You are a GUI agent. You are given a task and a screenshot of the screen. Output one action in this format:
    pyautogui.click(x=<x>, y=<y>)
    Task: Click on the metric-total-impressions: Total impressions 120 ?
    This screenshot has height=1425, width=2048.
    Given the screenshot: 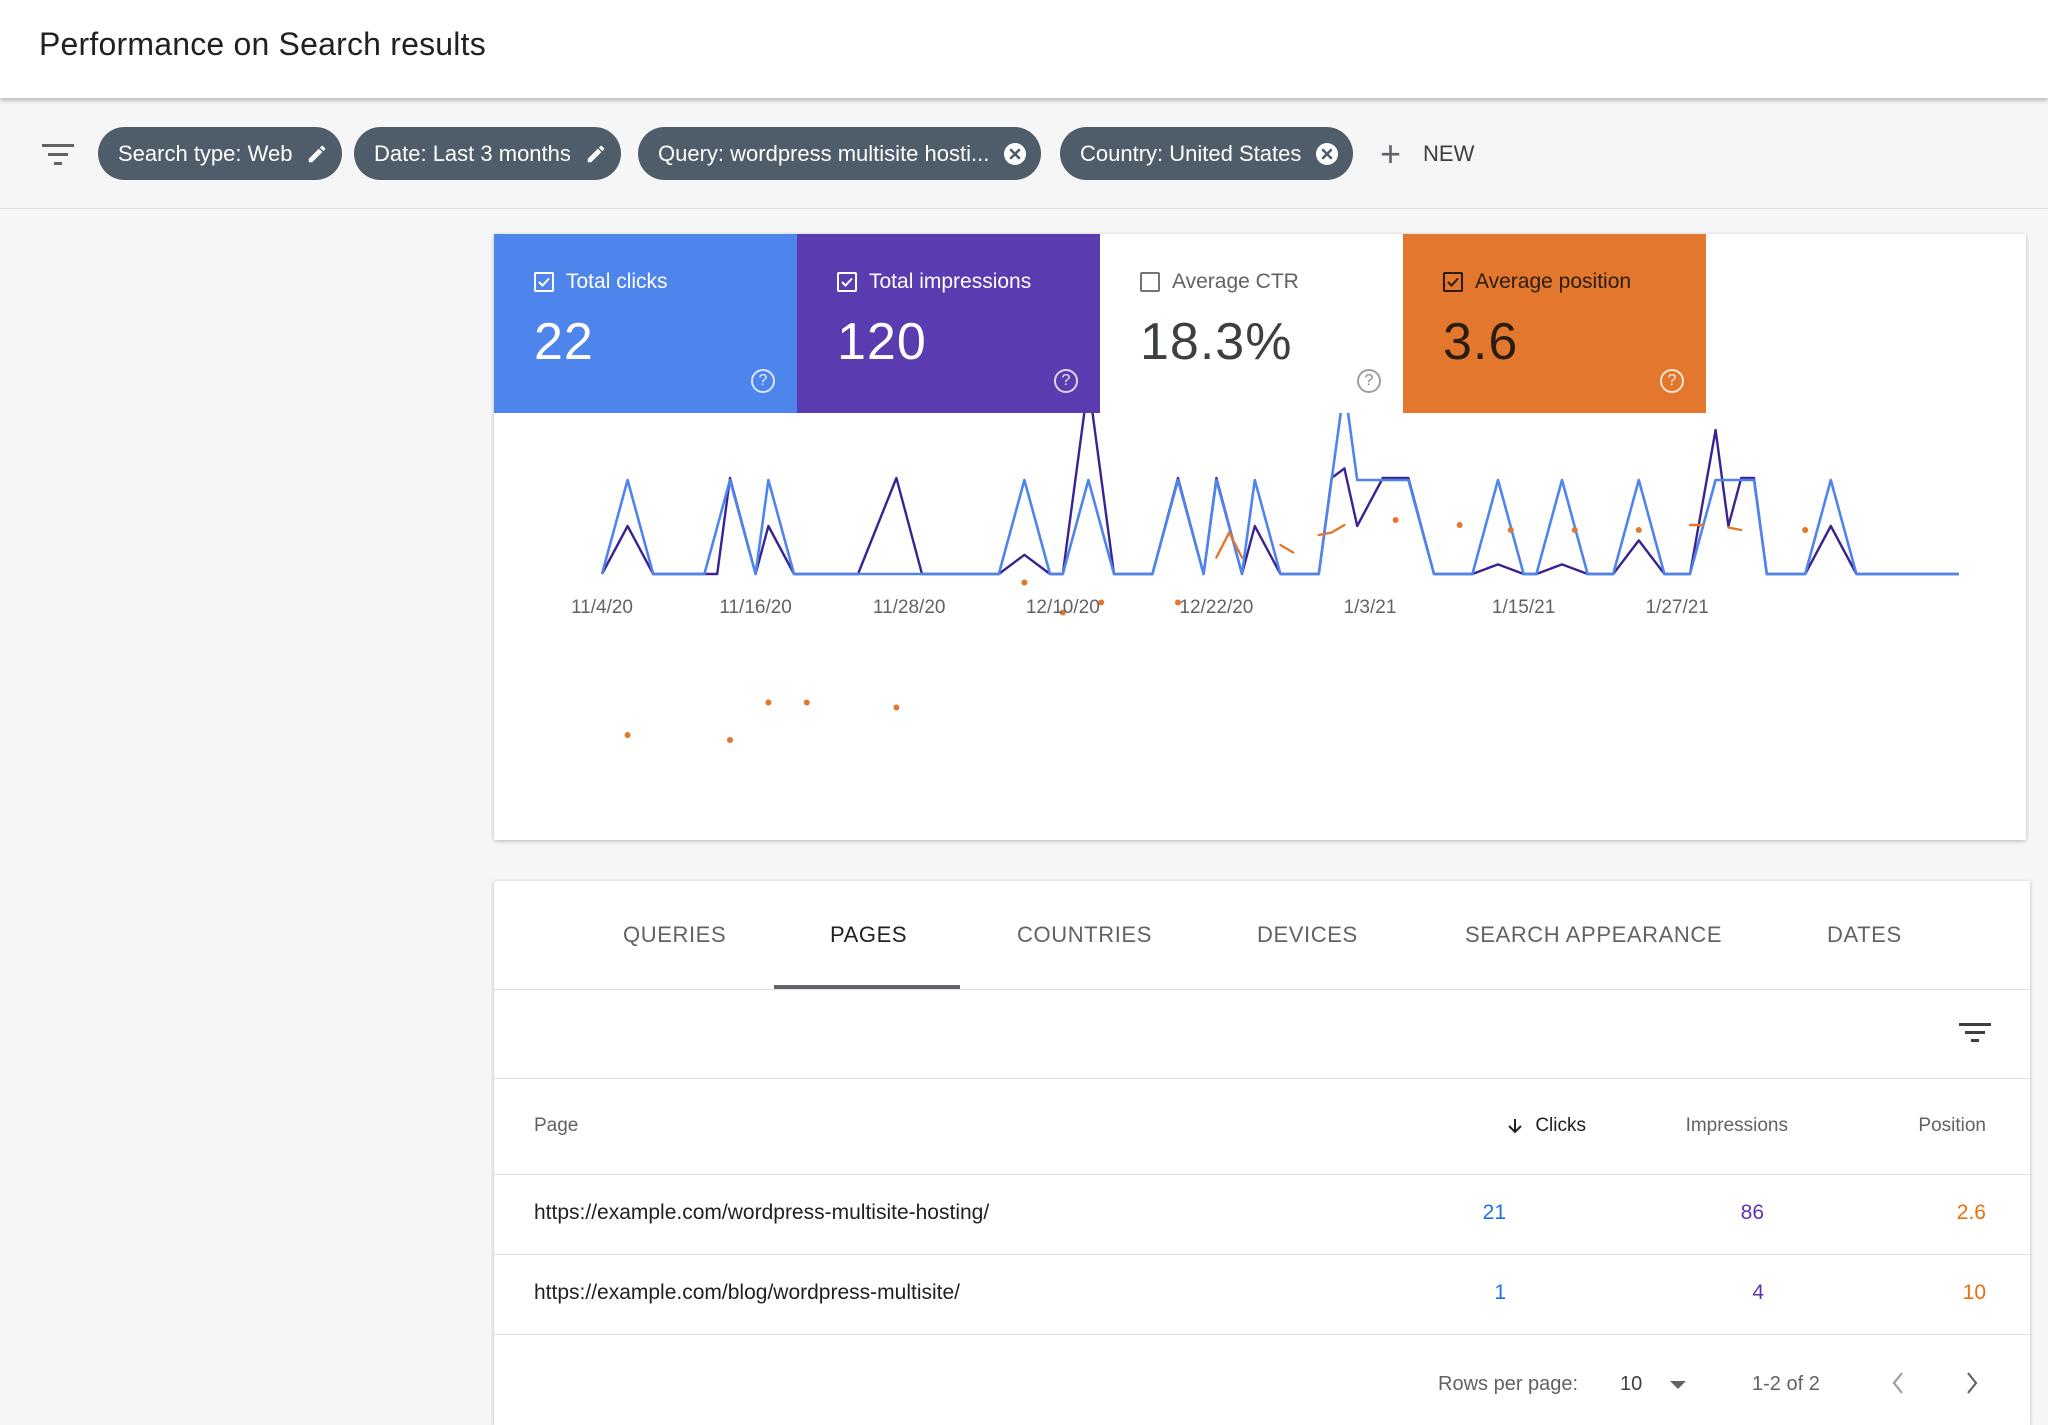 What is the action you would take?
    pyautogui.click(x=948, y=323)
    